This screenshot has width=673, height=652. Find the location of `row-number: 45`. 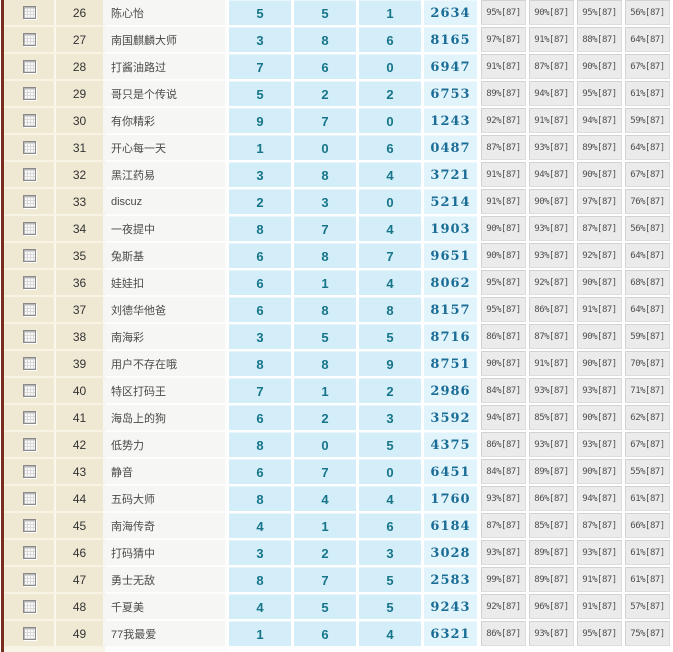

row-number: 45 is located at coordinates (79, 525).